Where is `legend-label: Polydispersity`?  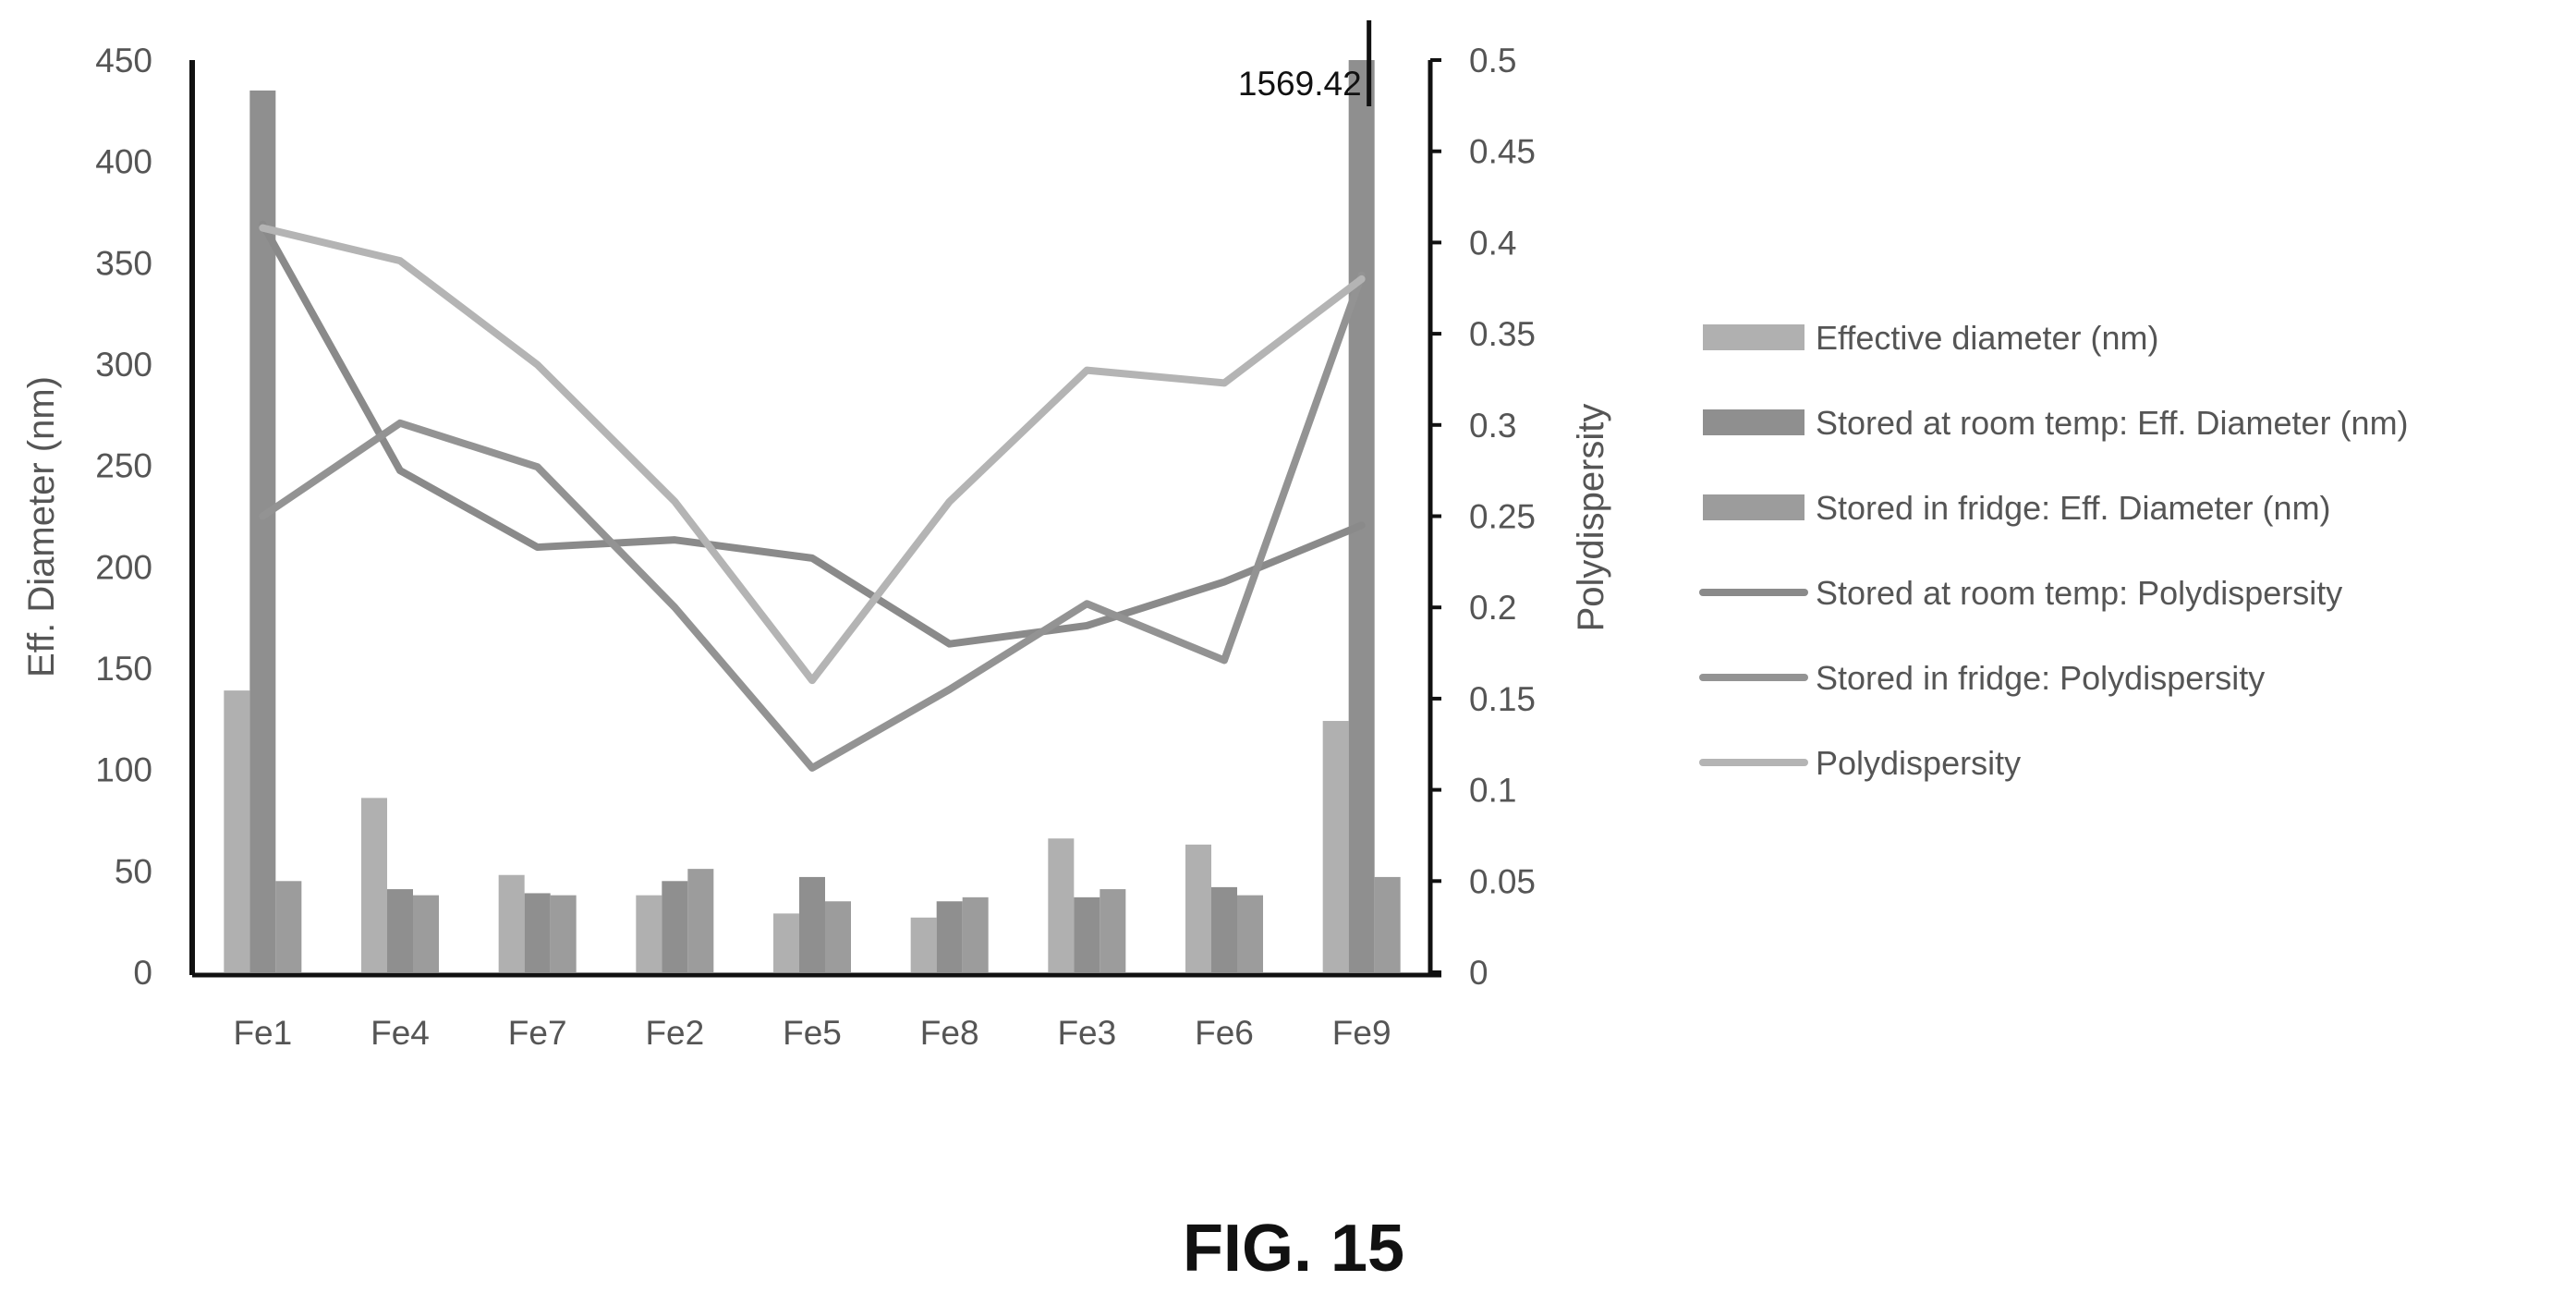 legend-label: Polydispersity is located at coordinates (1919, 763).